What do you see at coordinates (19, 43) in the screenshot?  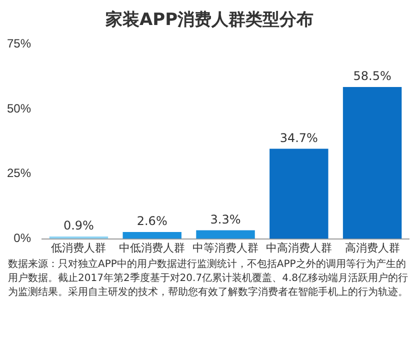 I see `y-tick-label: 75%` at bounding box center [19, 43].